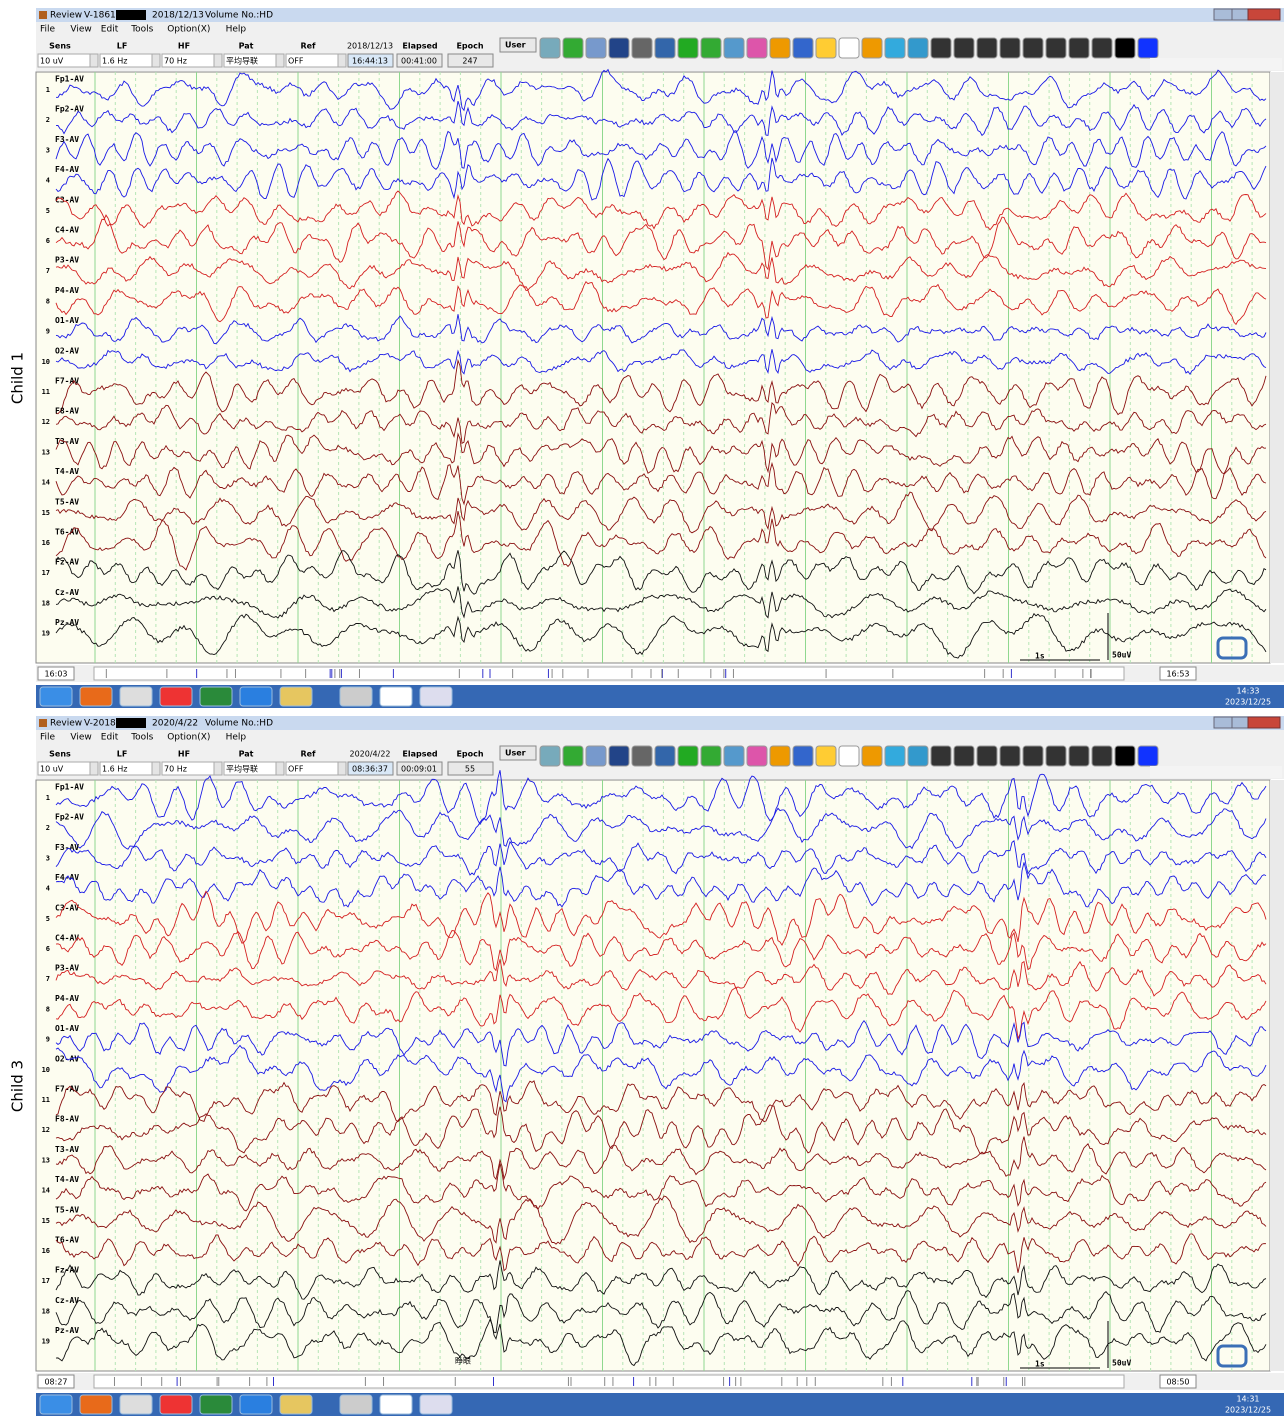  I want to click on menu-item: Edit, so click(110, 30).